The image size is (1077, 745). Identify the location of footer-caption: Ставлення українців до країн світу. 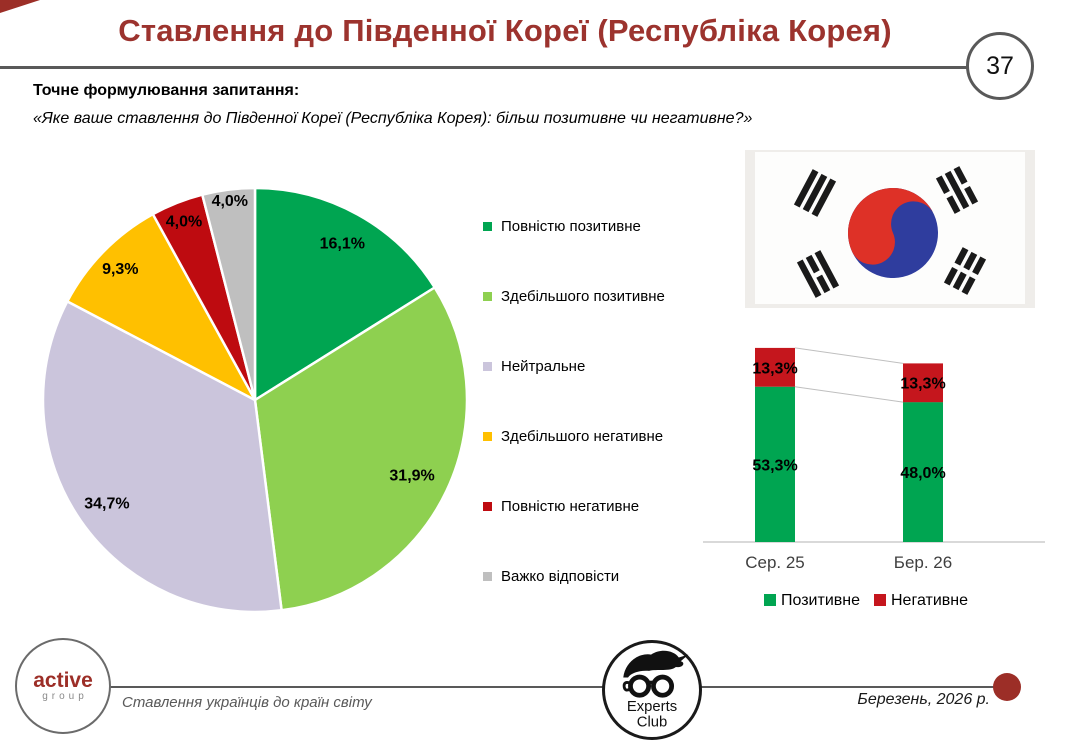
(247, 702).